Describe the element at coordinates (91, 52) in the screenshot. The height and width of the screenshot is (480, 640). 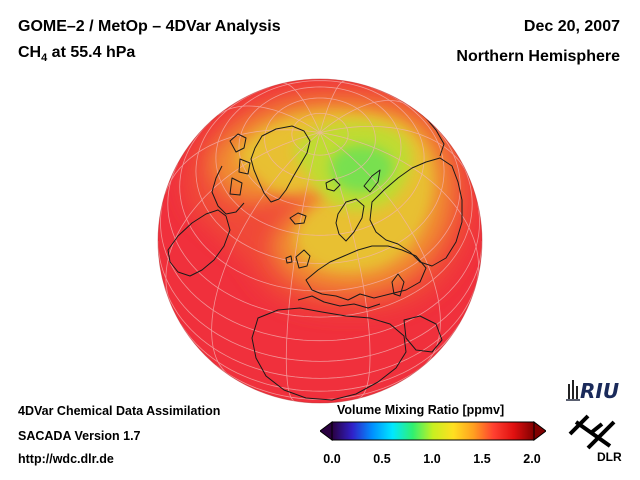
I see `pressure-level: at 55.4 hPa` at that location.